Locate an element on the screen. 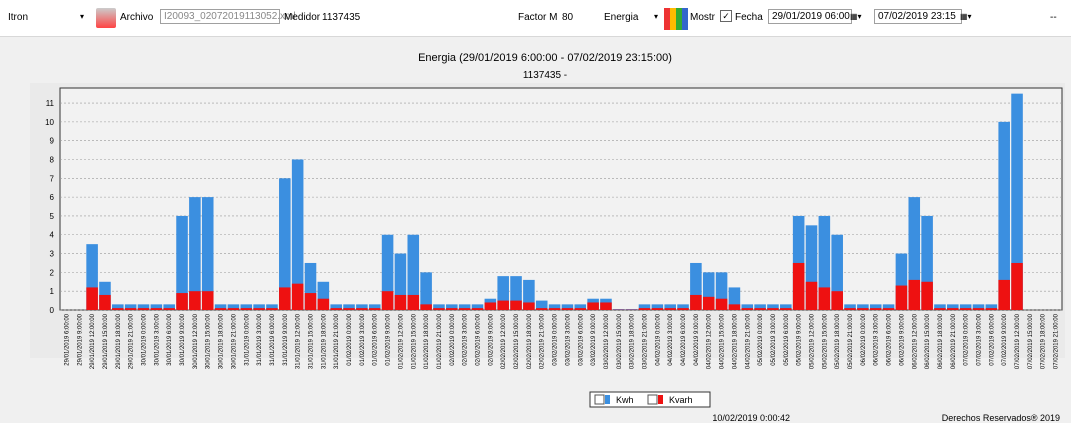  x-tick-label: 29/01/2019 12:00:00 is located at coordinates (93, 341).